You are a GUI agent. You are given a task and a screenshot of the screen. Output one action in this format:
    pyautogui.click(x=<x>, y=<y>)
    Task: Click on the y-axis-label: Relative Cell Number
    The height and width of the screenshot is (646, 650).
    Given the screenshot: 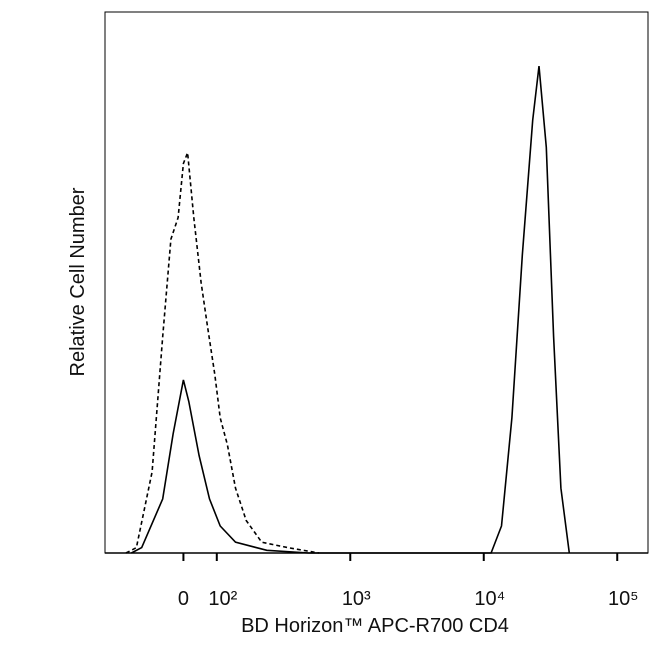 What is the action you would take?
    pyautogui.click(x=78, y=281)
    